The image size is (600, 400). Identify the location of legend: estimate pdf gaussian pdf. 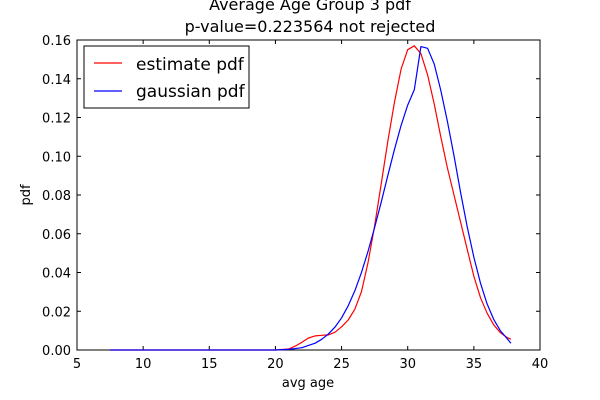
(166, 77).